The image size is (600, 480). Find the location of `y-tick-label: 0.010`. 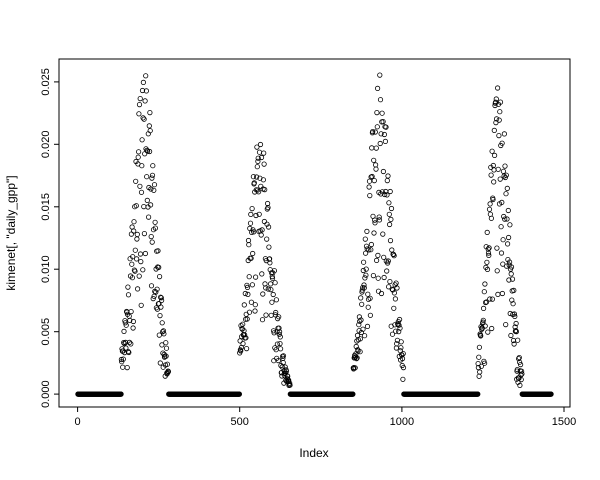

y-tick-label: 0.010 is located at coordinates (46, 269).